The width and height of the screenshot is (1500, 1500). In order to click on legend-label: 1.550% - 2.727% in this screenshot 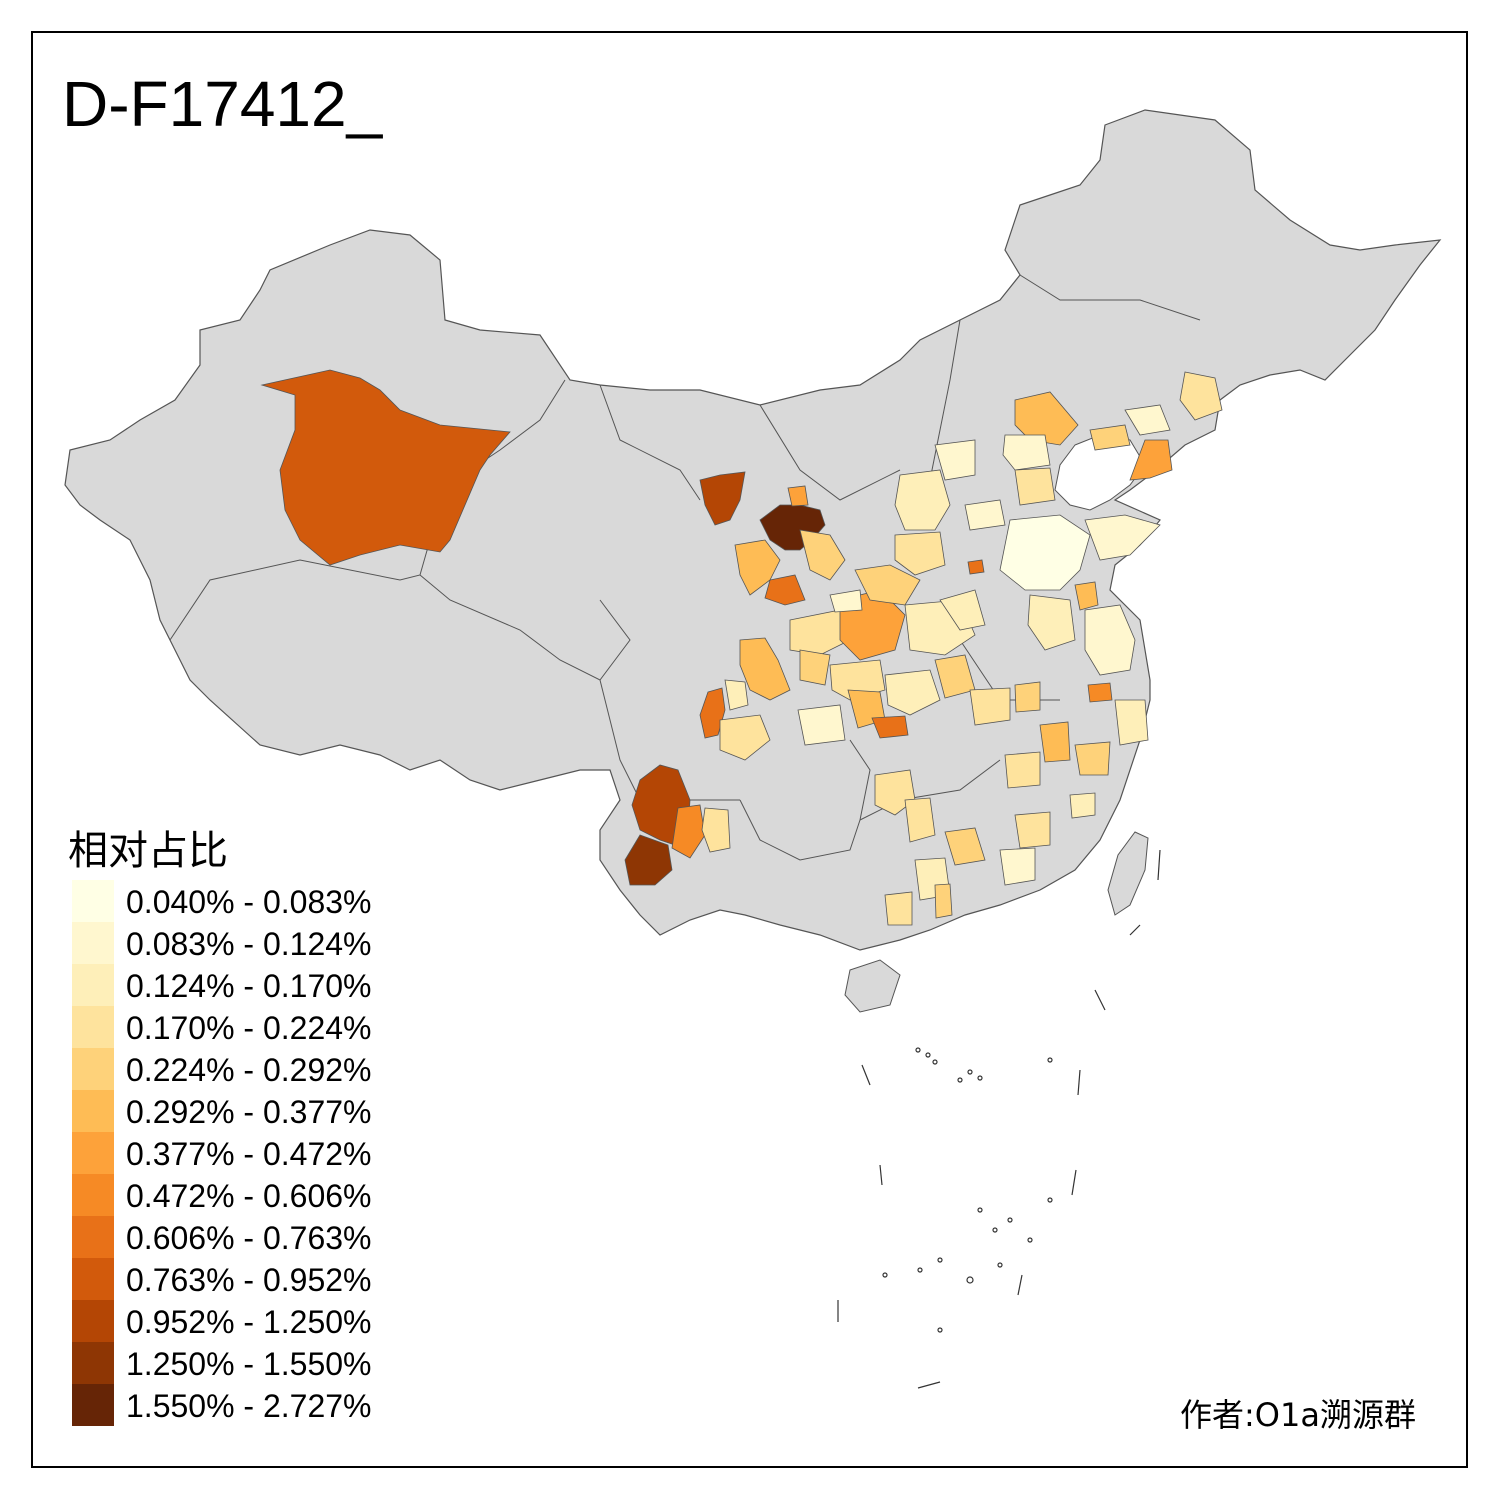, I will do `click(249, 1406)`.